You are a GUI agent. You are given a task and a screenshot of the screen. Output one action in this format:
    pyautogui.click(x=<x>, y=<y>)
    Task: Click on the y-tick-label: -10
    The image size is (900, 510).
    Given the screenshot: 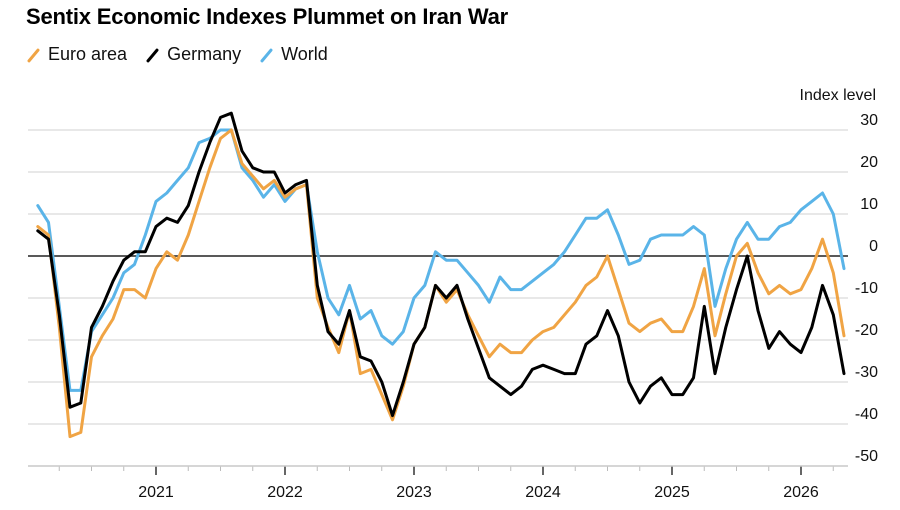 What is the action you would take?
    pyautogui.click(x=866, y=288)
    